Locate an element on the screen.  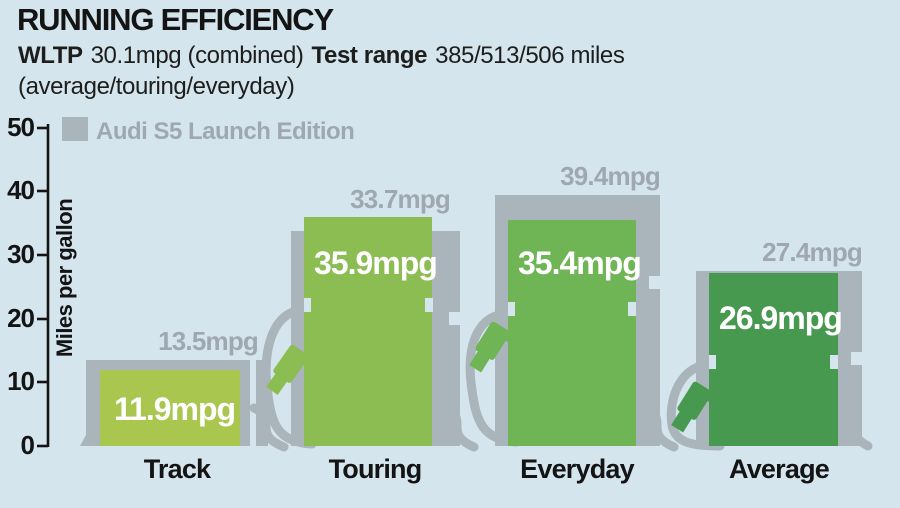
test-range-value: 385/513/506 miles is located at coordinates (530, 55).